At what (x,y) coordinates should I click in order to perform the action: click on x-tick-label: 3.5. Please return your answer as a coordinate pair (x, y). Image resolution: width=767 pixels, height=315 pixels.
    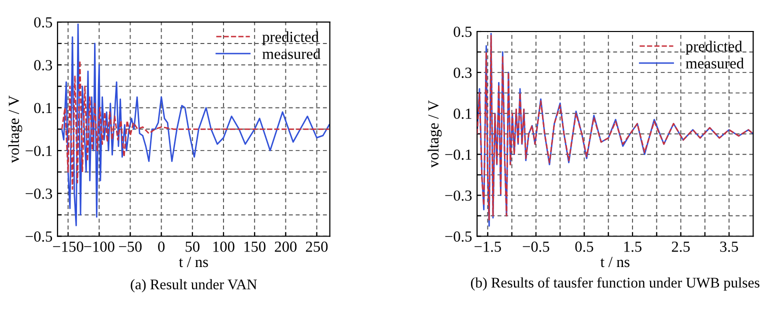
    Looking at the image, I should click on (729, 247).